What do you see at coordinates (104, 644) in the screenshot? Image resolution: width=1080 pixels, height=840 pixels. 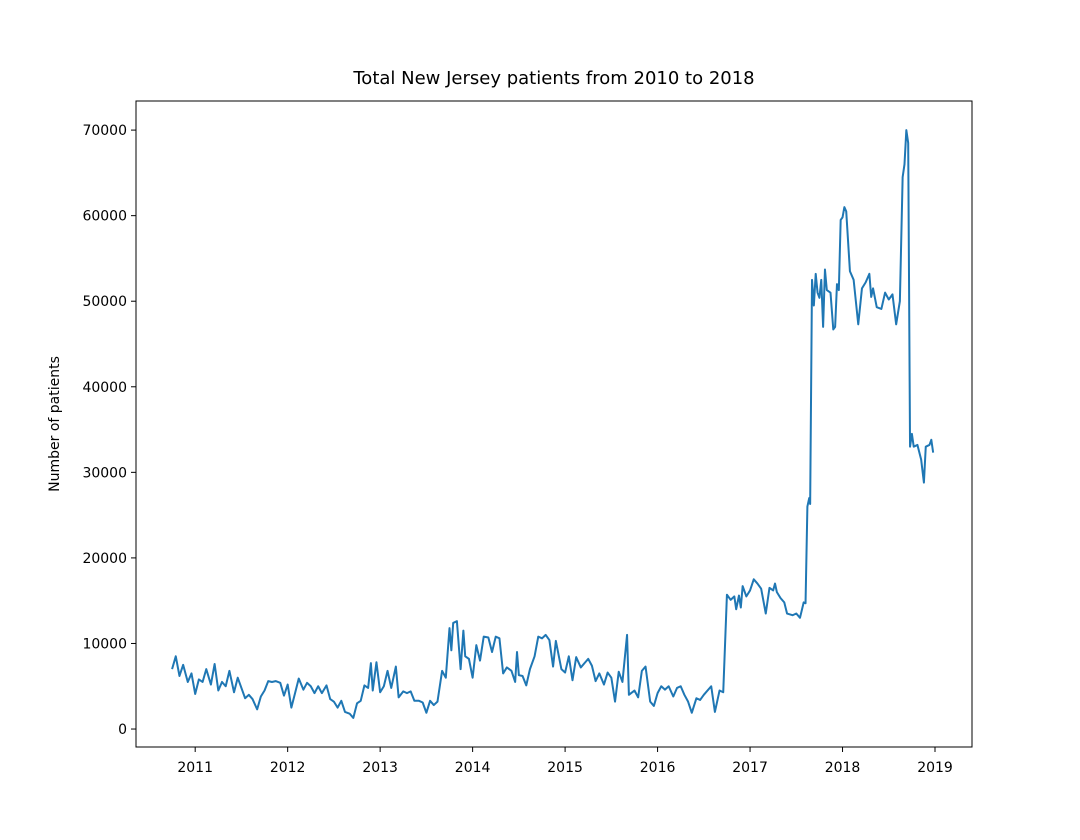 I see `y-tick-label: 10000` at bounding box center [104, 644].